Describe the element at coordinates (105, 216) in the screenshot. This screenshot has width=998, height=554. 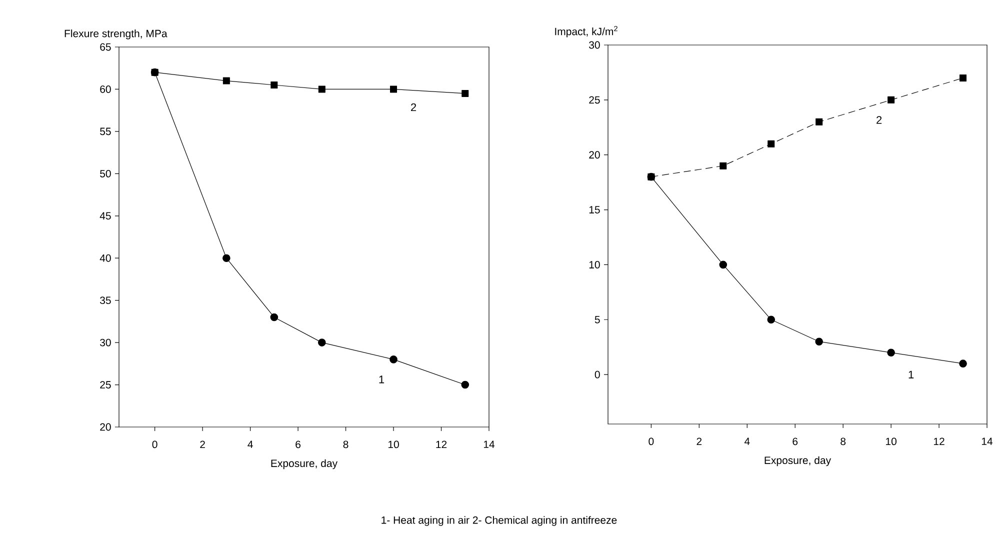
I see `y-tick-label: 45` at that location.